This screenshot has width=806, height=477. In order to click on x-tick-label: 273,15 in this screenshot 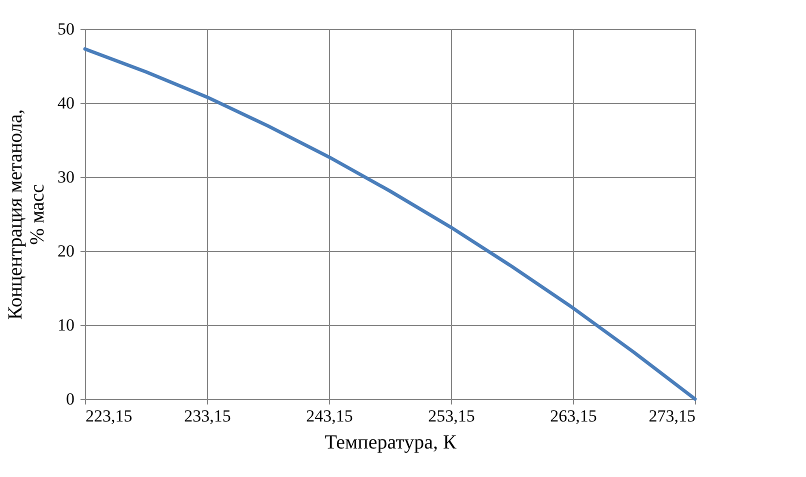, I will do `click(672, 416)`.